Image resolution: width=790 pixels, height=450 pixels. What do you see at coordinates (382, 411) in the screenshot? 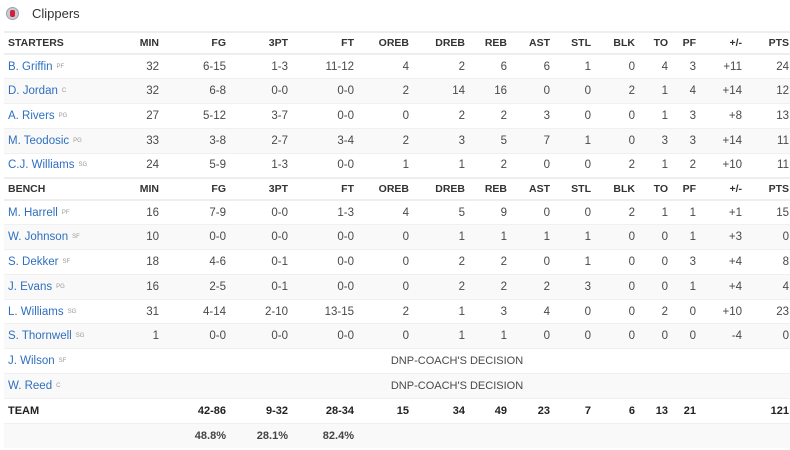
I see `total-cell: 15` at bounding box center [382, 411].